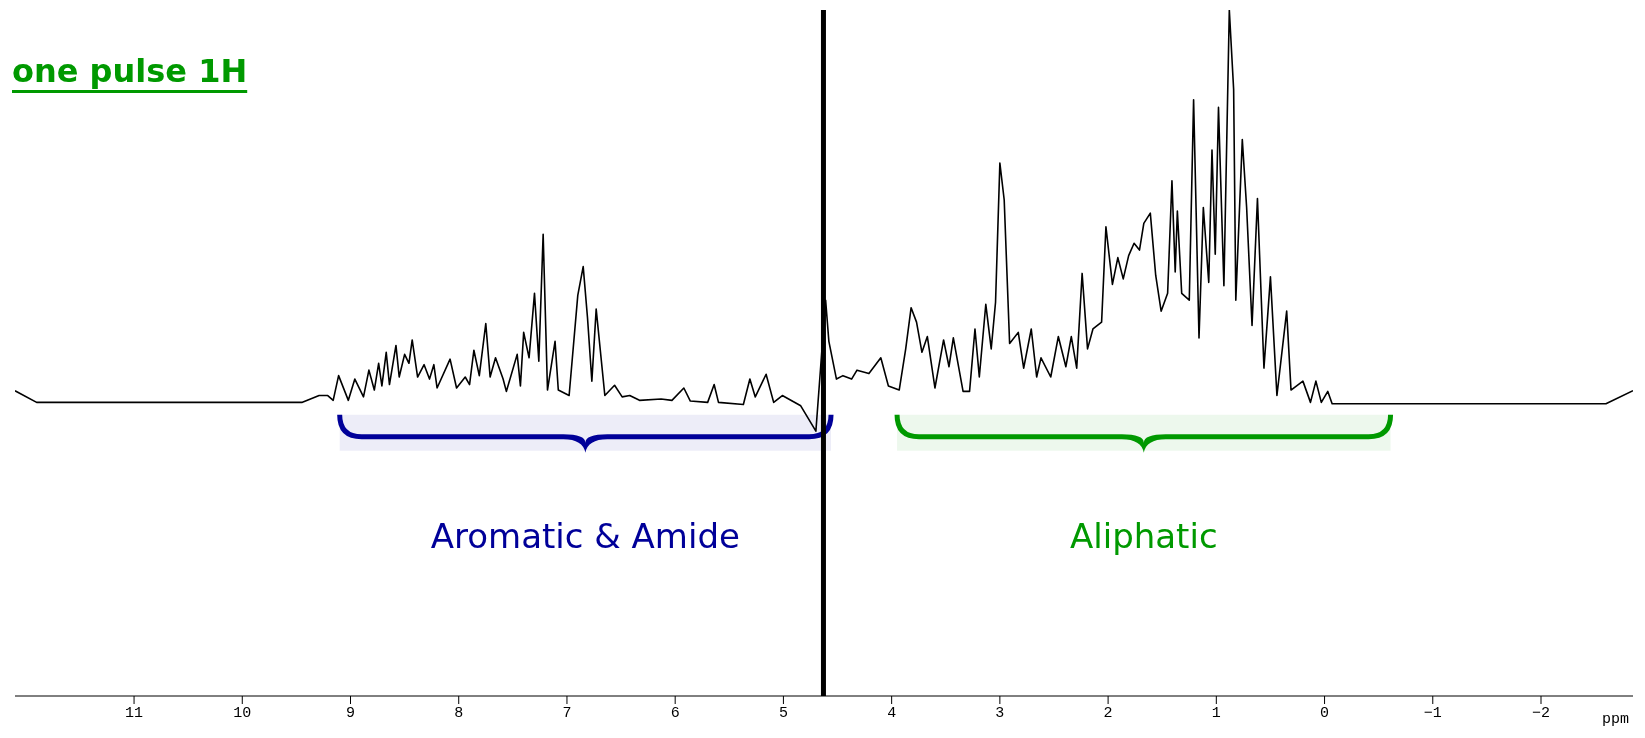 This screenshot has width=1645, height=738. Describe the element at coordinates (783, 713) in the screenshot. I see `x-tick-label: 5` at that location.